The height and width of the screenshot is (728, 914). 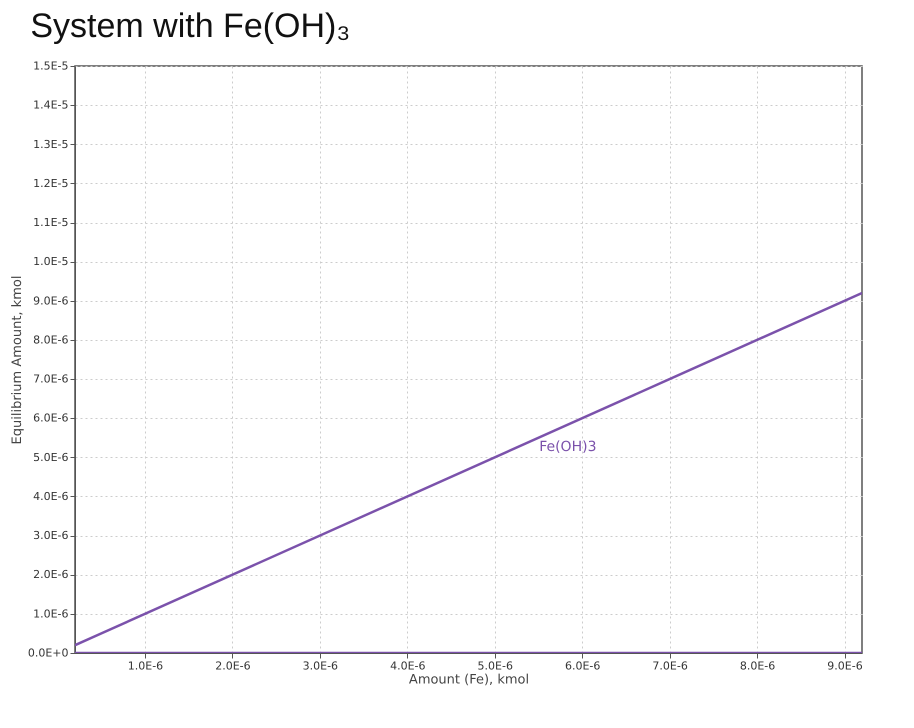 I want to click on y-tick-label: 1.1E-5, so click(x=50, y=223).